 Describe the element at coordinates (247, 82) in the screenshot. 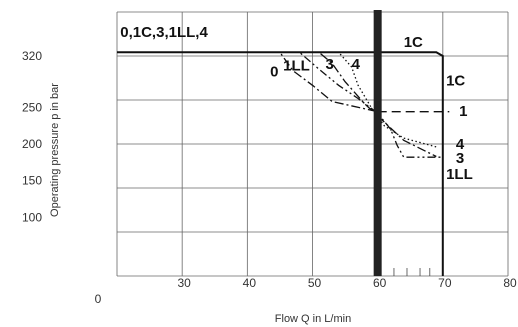

I see `series-0-line` at that location.